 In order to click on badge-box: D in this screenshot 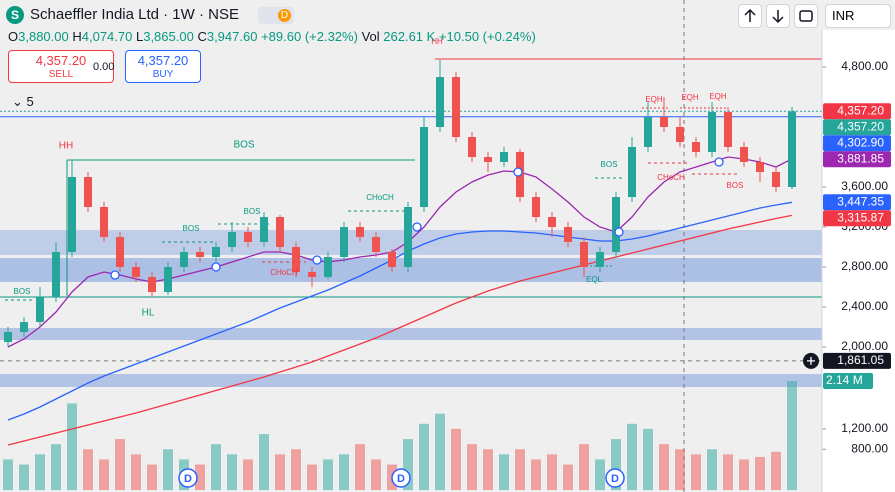, I will do `click(276, 15)`.